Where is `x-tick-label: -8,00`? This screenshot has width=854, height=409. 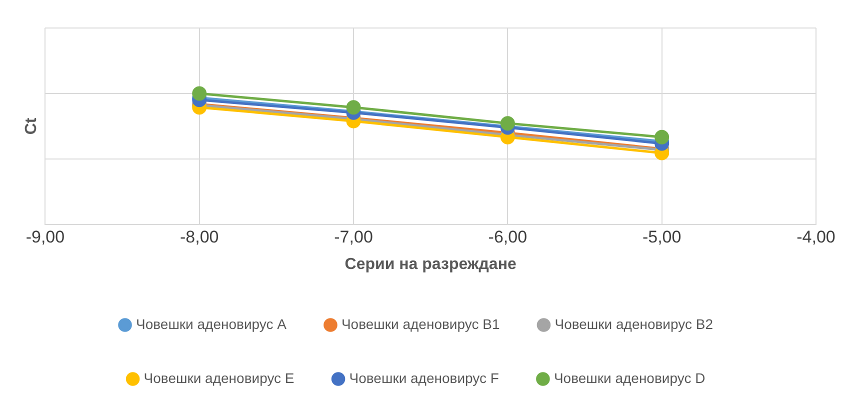 x-tick-label: -8,00 is located at coordinates (199, 236).